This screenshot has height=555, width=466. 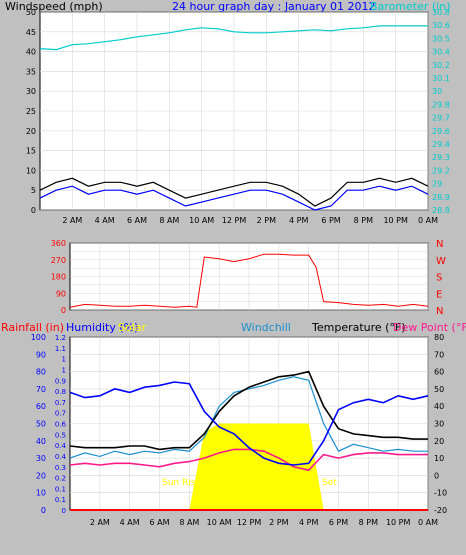 What do you see at coordinates (441, 197) in the screenshot?
I see `barometer-tick-label: 28.9` at bounding box center [441, 197].